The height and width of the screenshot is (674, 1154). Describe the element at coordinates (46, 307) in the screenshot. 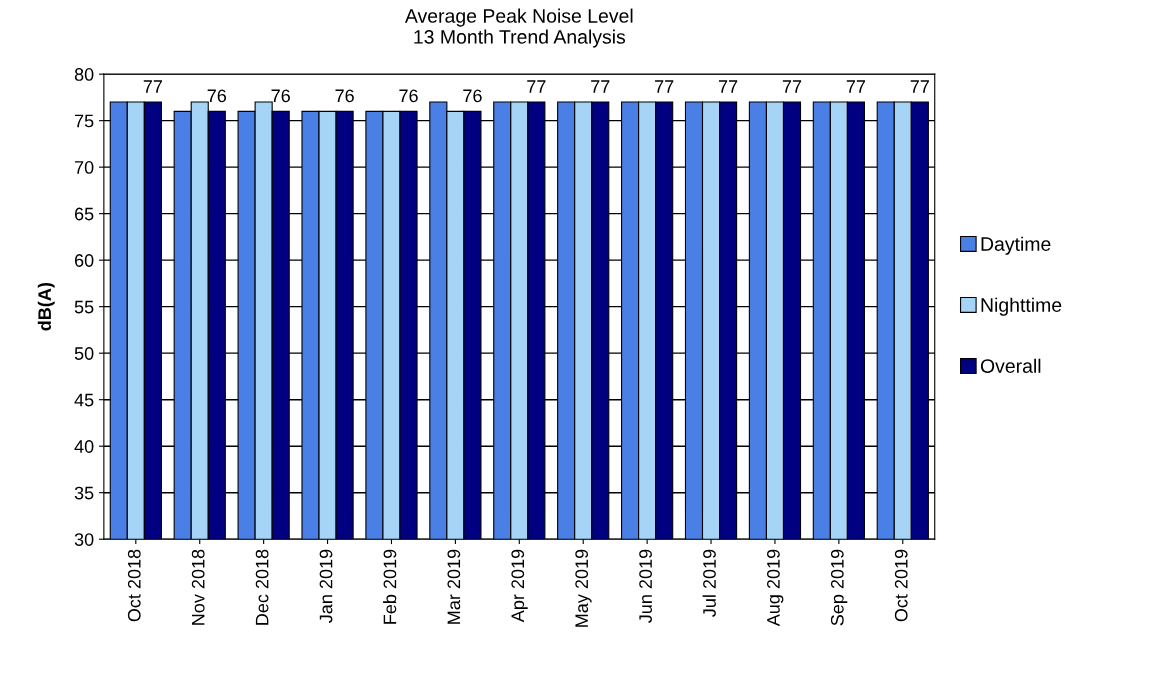

I see `y-axis-title: dB(A)` at that location.